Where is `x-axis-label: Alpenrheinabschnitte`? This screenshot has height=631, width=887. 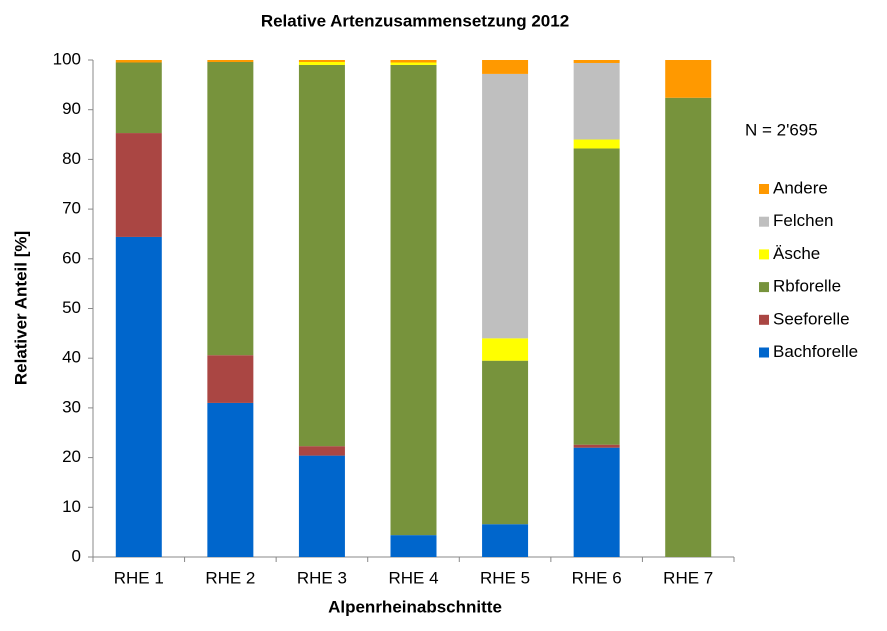 x-axis-label: Alpenrheinabschnitte is located at coordinates (415, 606).